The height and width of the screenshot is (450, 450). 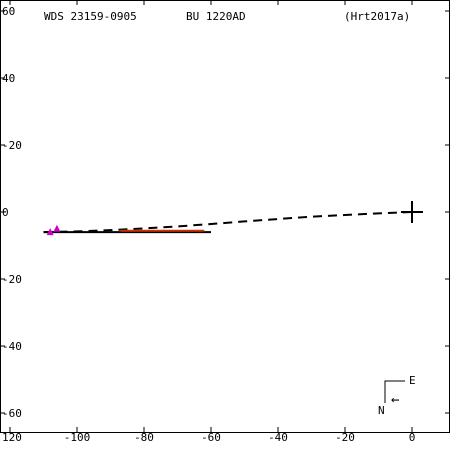 What do you see at coordinates (412, 380) in the screenshot?
I see `compass-east-label: E` at bounding box center [412, 380].